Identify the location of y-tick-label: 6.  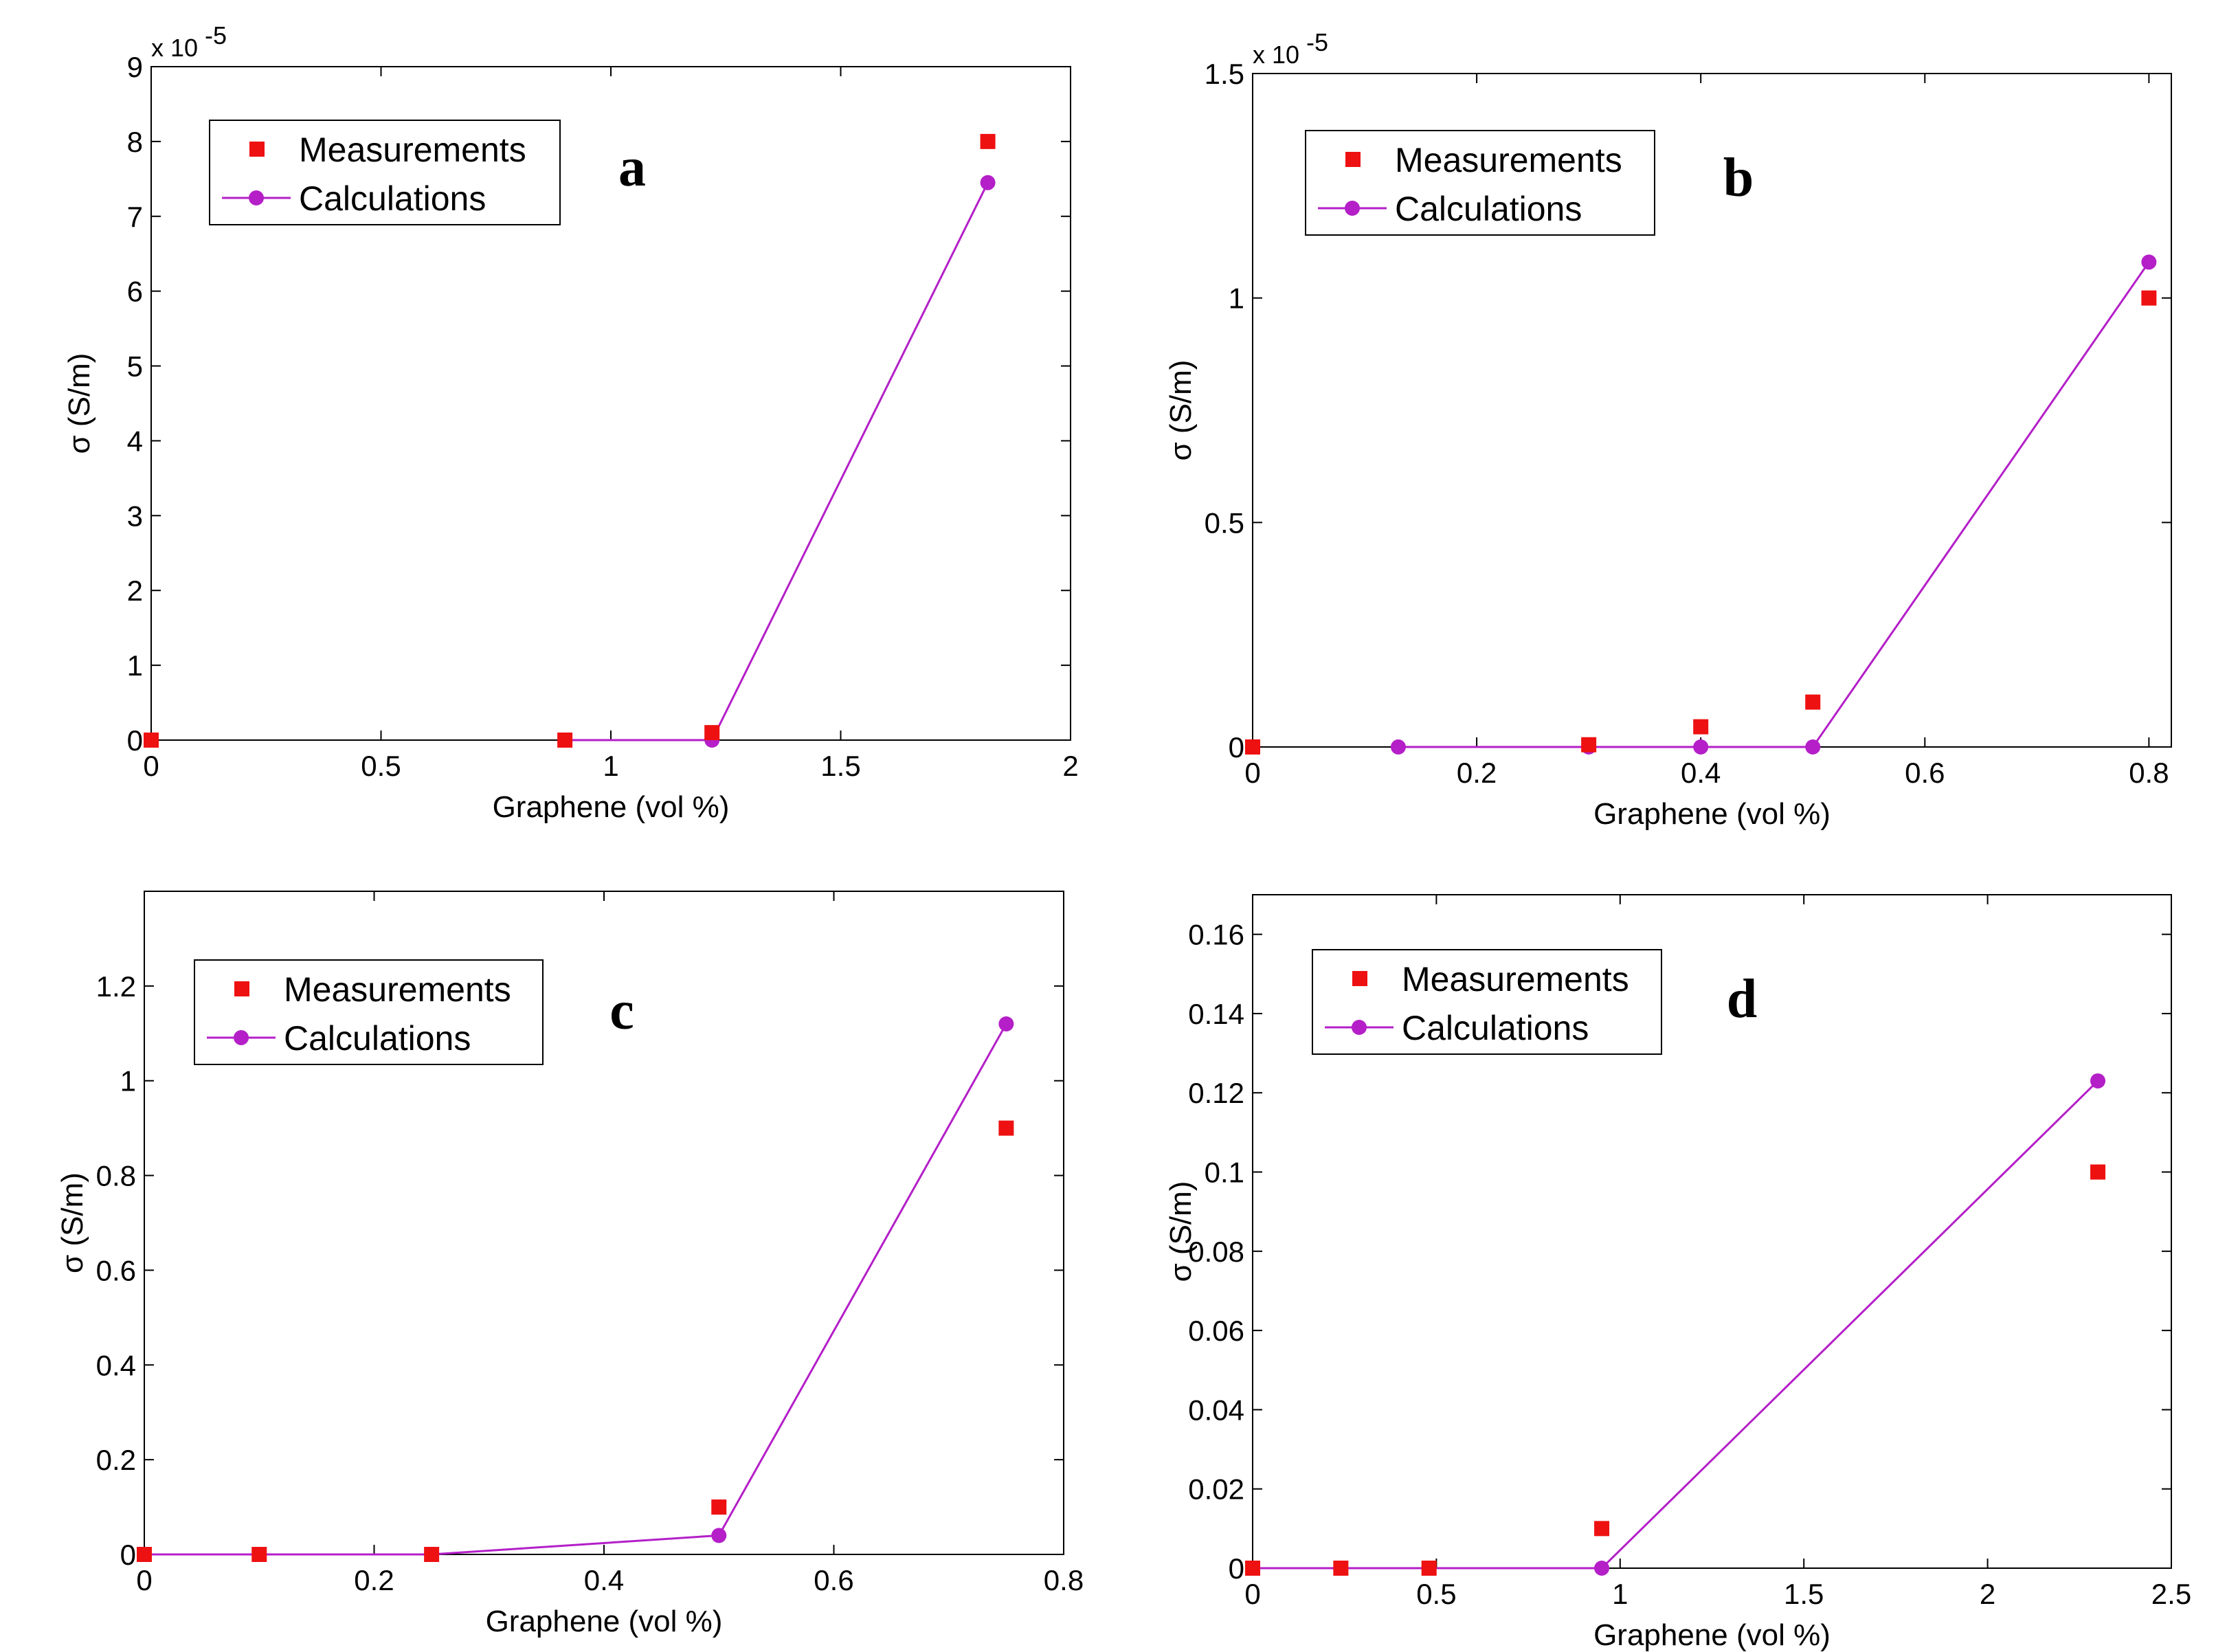
(135, 292).